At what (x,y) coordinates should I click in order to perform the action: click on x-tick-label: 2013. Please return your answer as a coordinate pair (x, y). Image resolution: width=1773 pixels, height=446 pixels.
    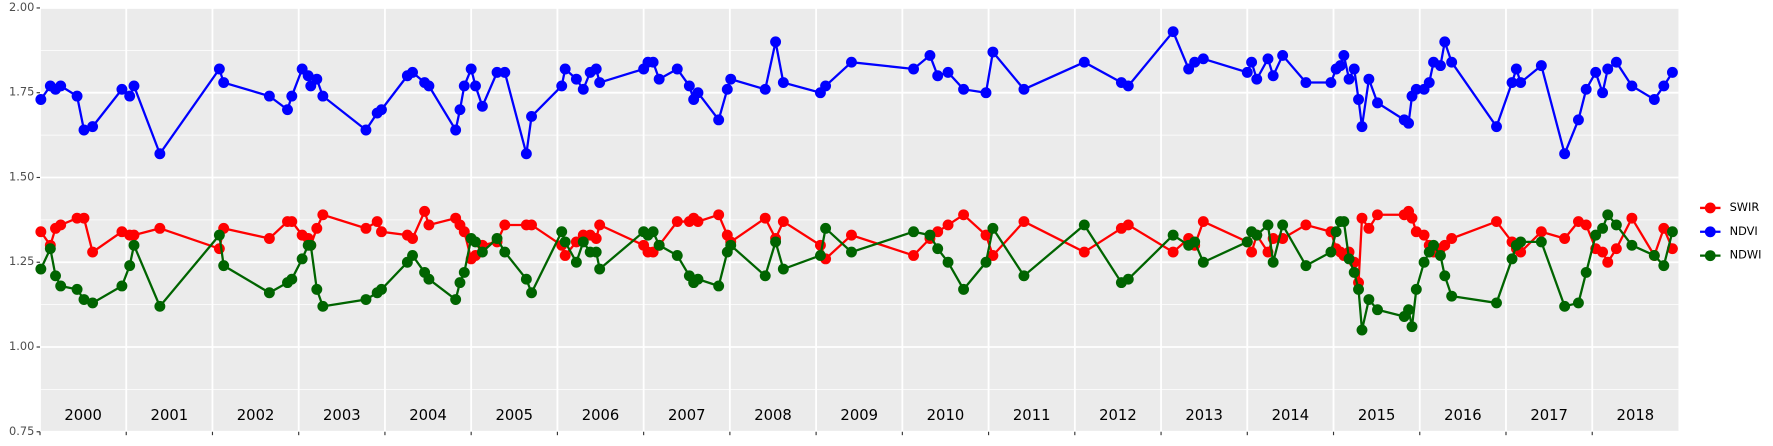
    Looking at the image, I should click on (1204, 415).